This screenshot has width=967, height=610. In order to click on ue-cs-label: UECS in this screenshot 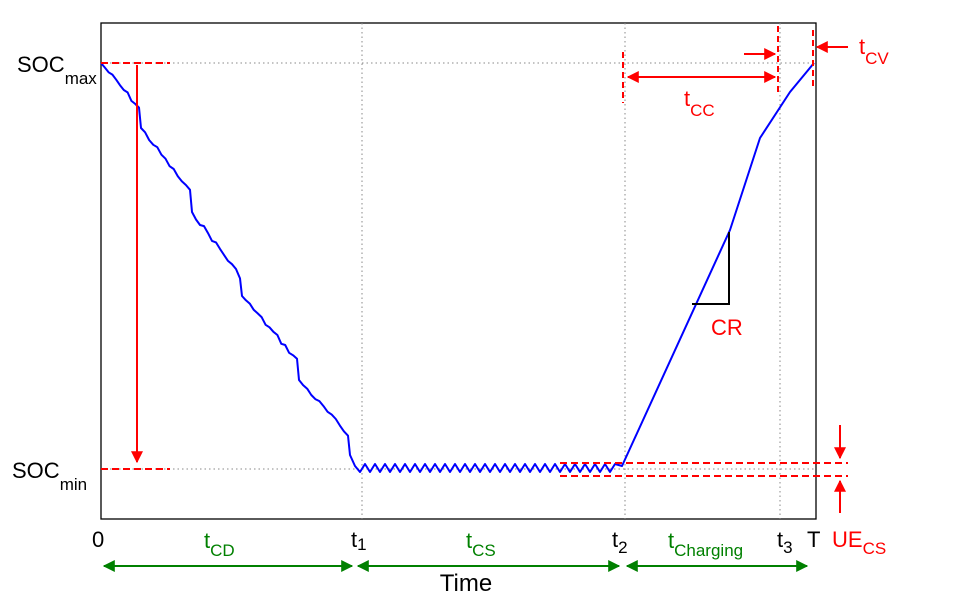, I will do `click(859, 542)`.